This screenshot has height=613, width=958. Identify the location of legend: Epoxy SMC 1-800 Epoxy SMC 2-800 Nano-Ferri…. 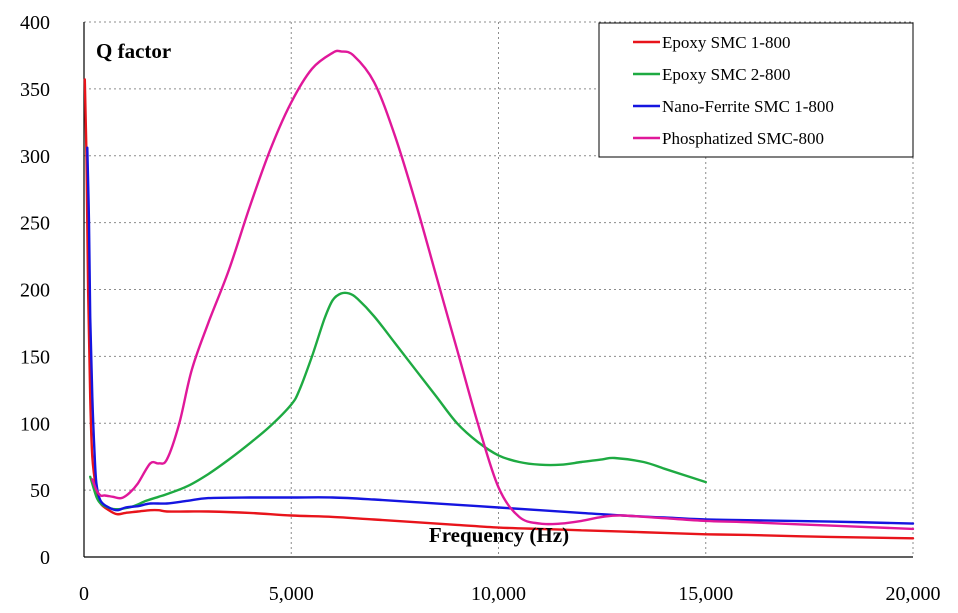
(756, 90).